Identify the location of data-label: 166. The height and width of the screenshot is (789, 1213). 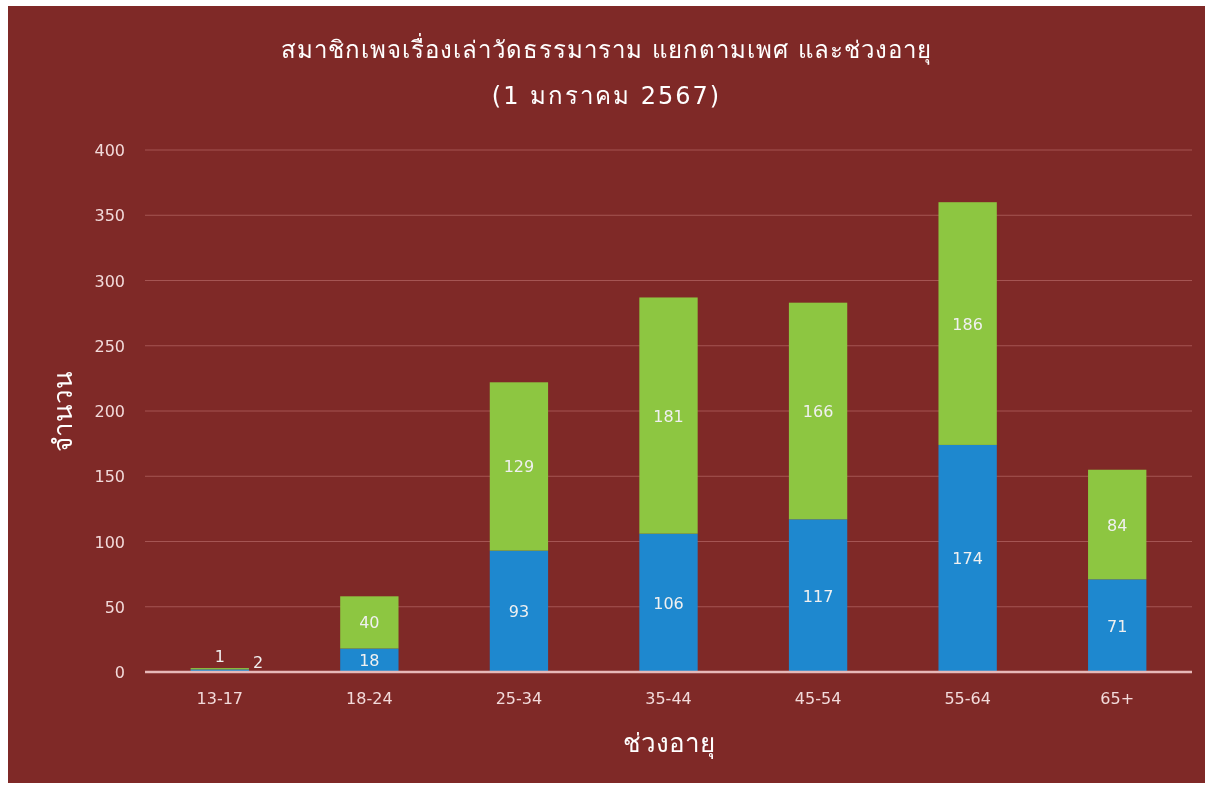
(818, 411).